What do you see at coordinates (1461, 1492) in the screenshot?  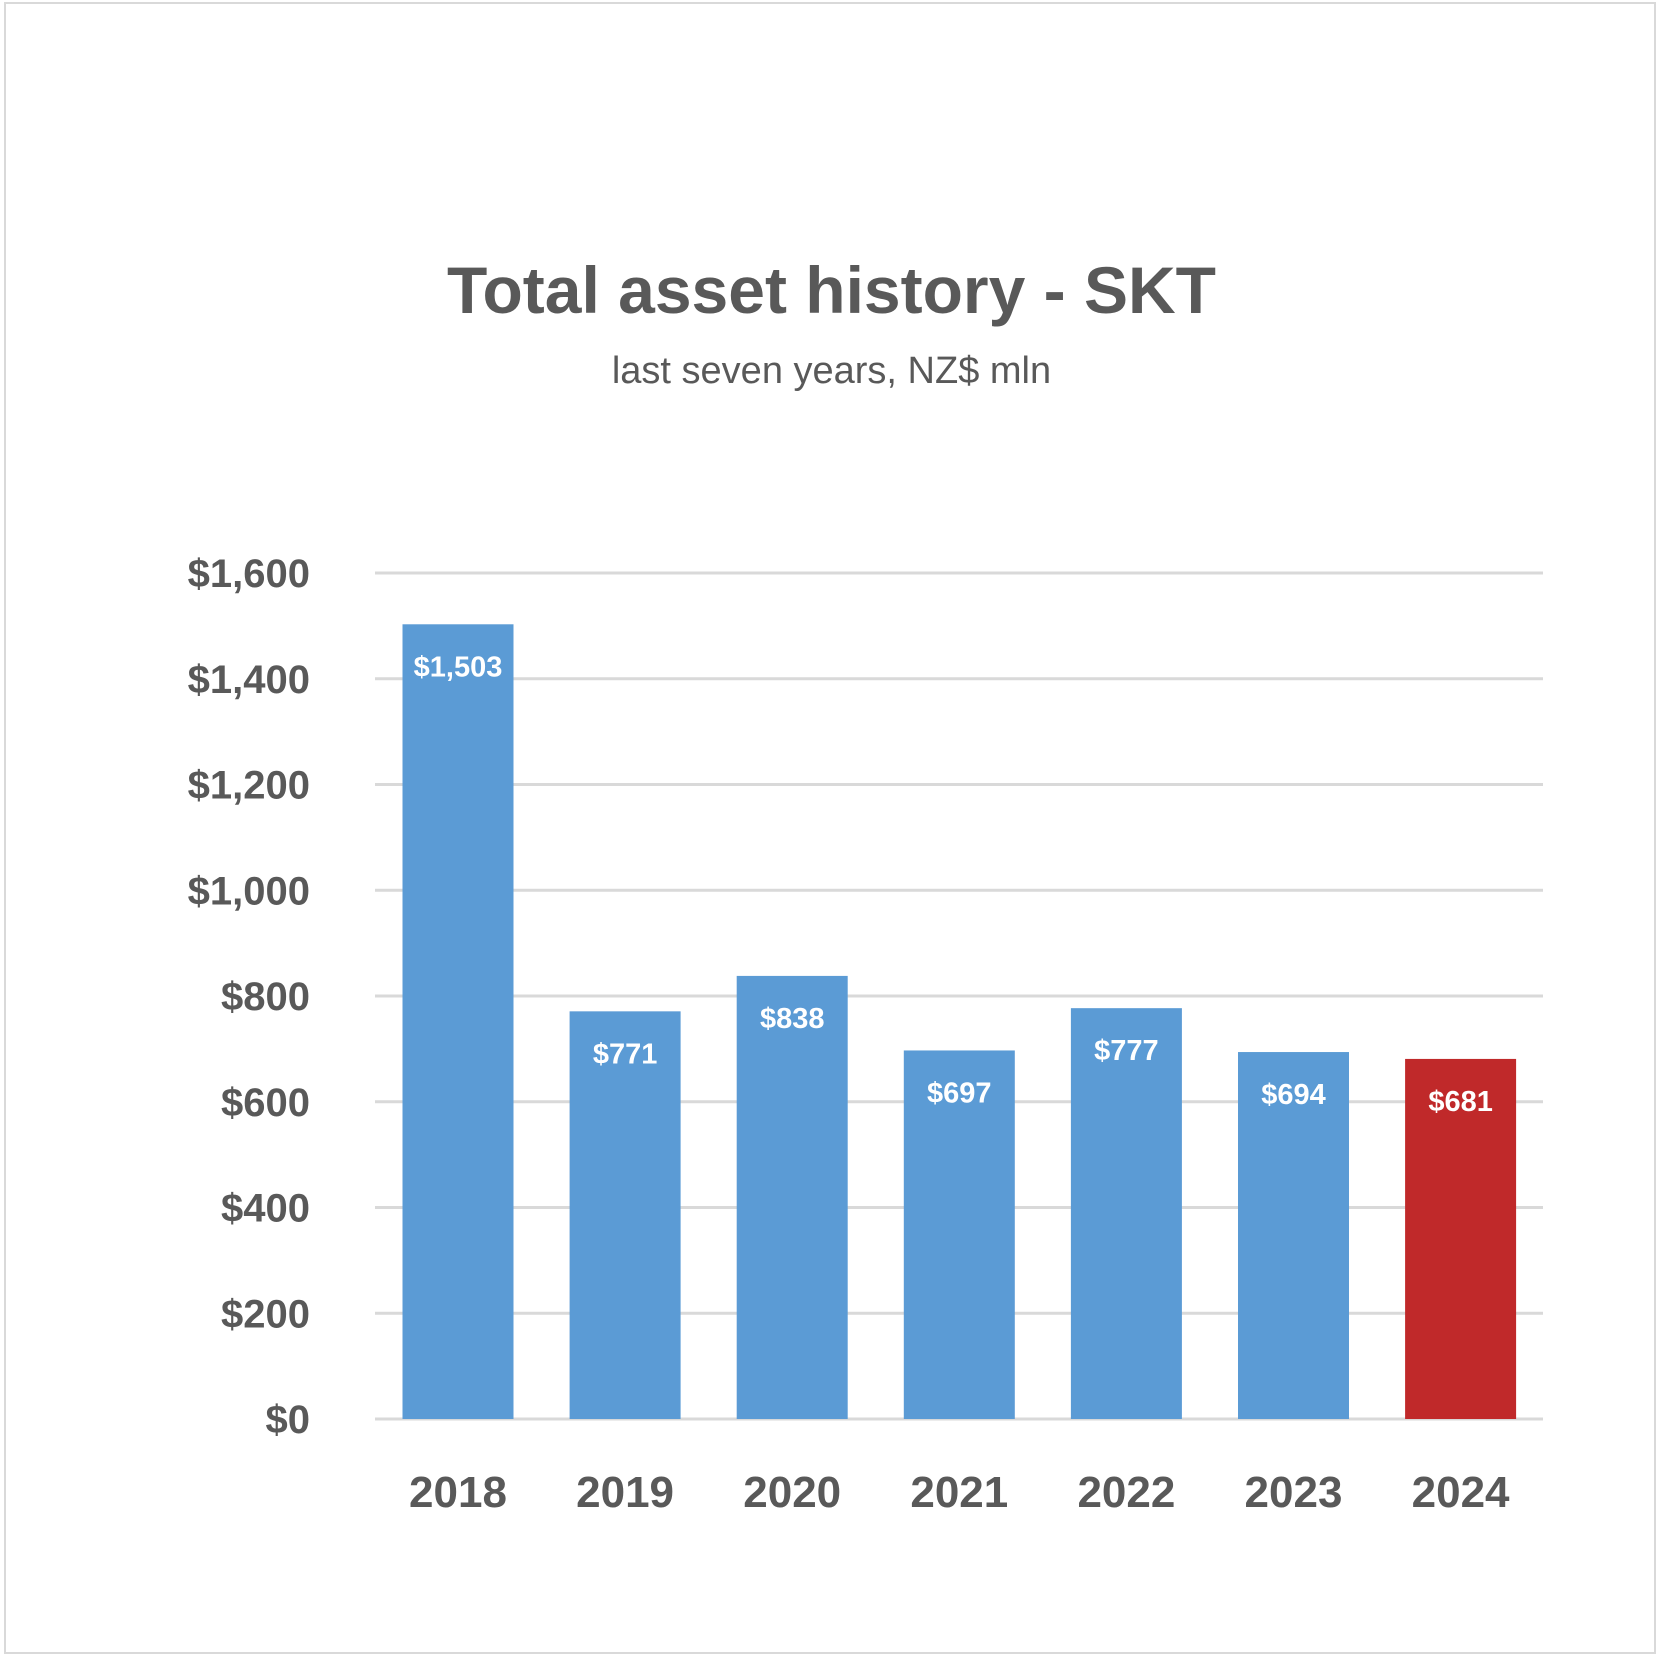 I see `x-tick-label: 2024` at bounding box center [1461, 1492].